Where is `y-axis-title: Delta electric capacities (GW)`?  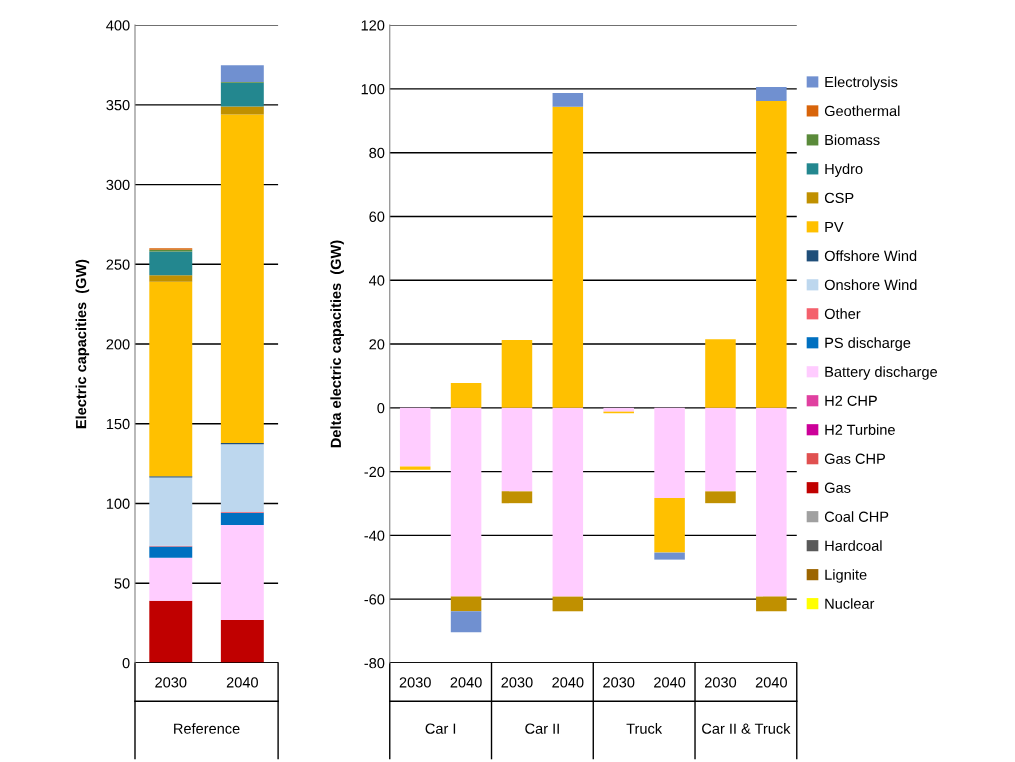 y-axis-title: Delta electric capacities (GW) is located at coordinates (337, 344).